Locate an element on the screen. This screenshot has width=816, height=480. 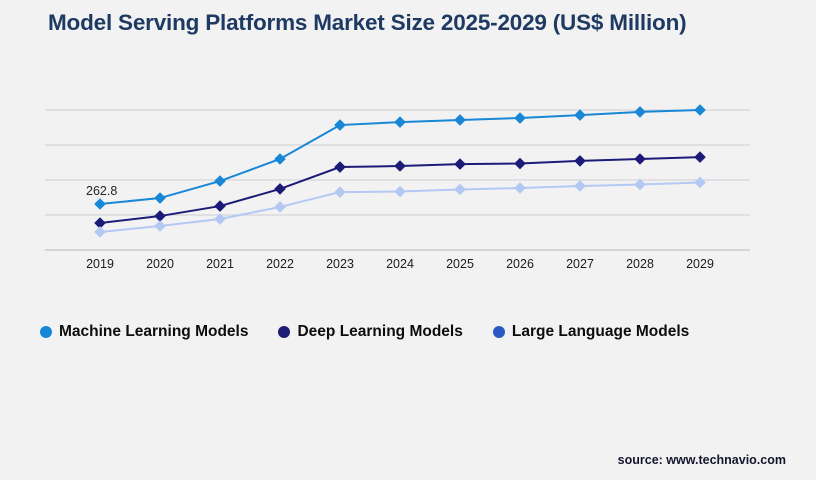
x-axis-label-2023: 2023 is located at coordinates (340, 264).